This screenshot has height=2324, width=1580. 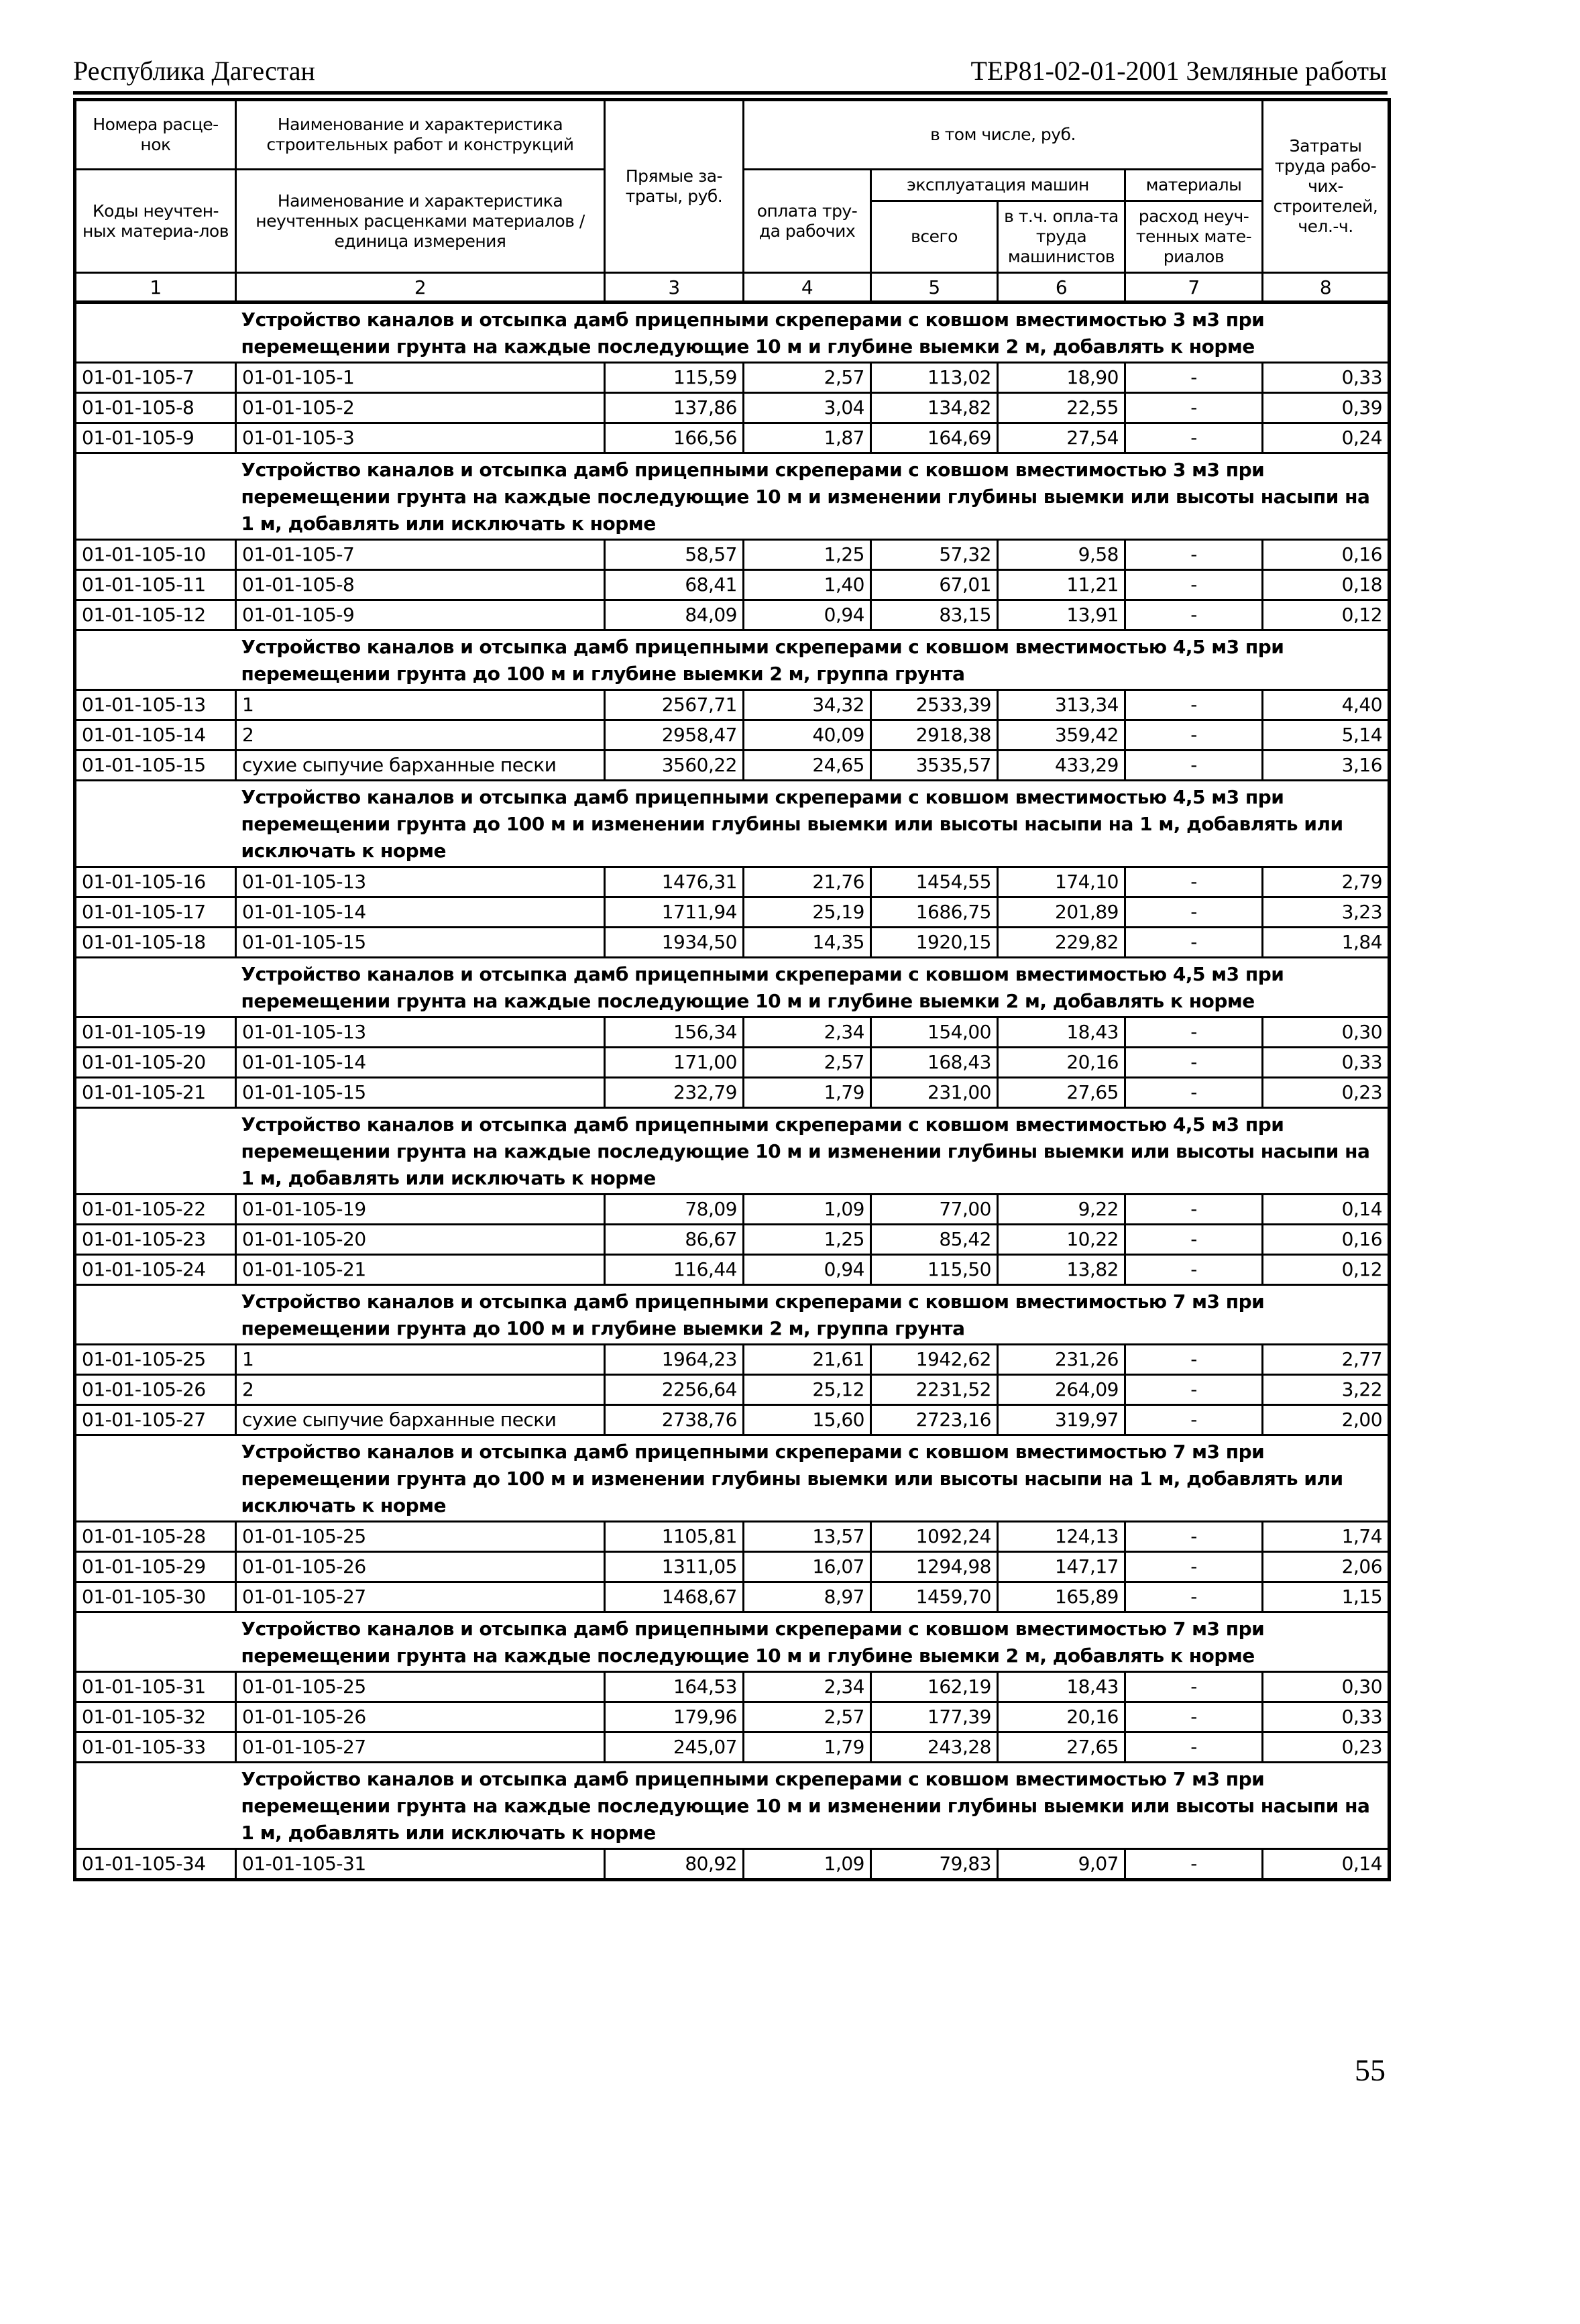 I want to click on col1-header-bottom: Коды неучтен-ных материа-лов, so click(x=155, y=221).